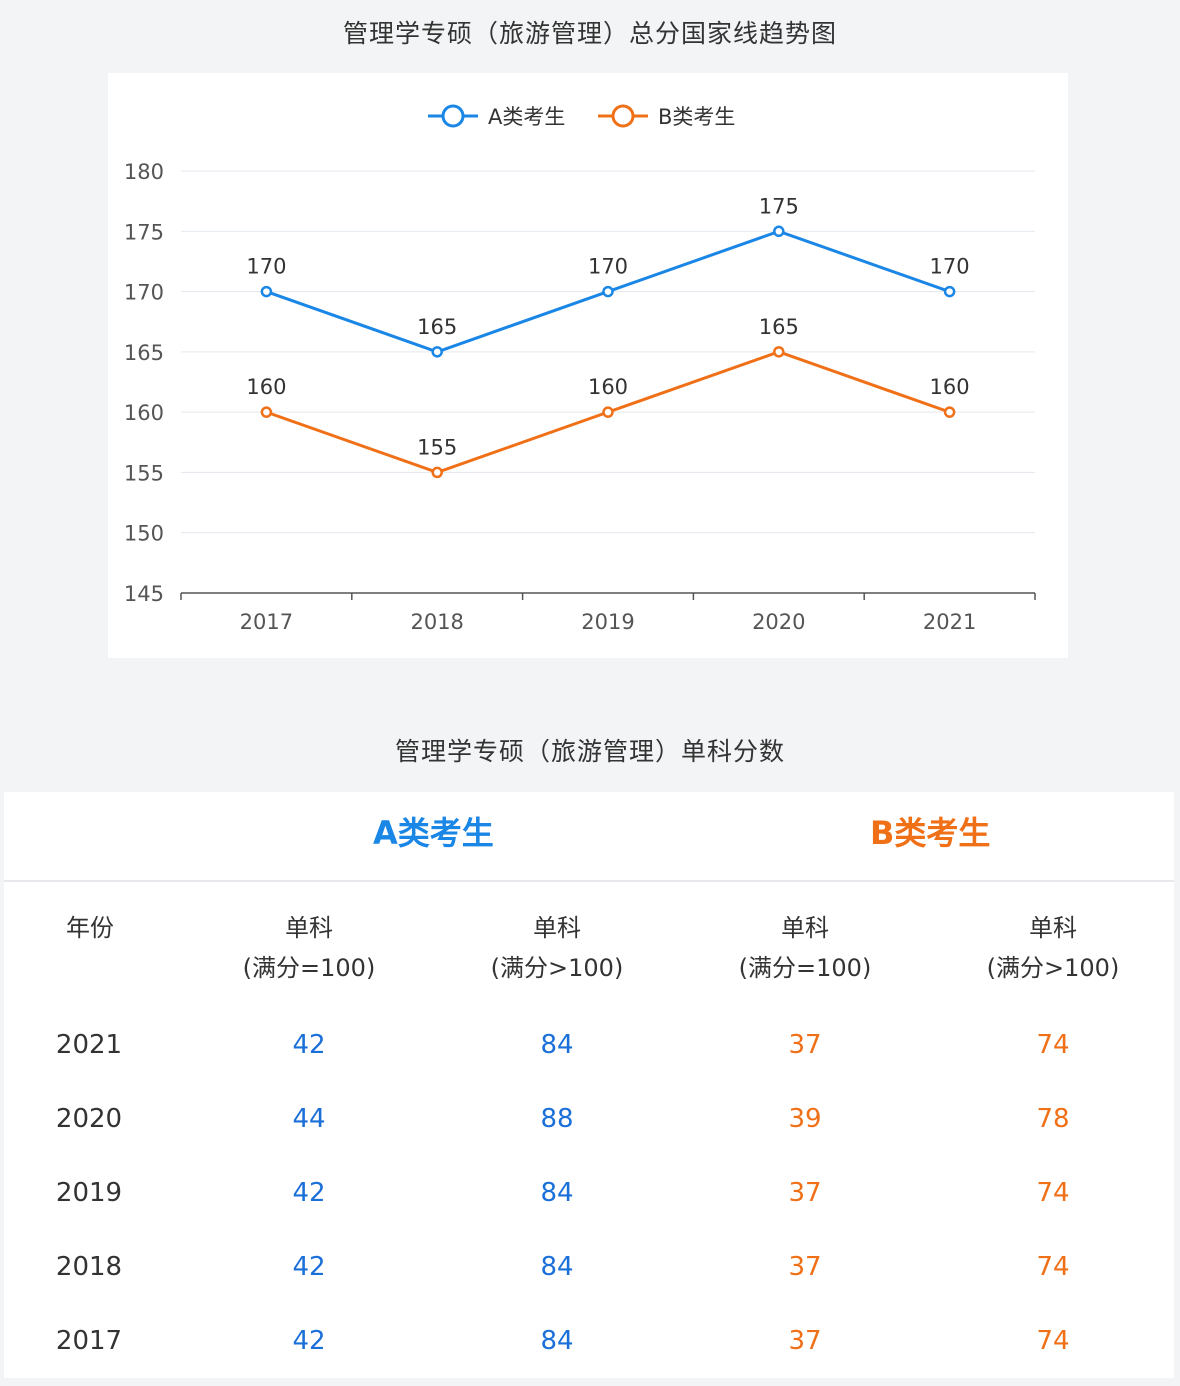 Image resolution: width=1180 pixels, height=1386 pixels. I want to click on y-tick-label: 165, so click(144, 353).